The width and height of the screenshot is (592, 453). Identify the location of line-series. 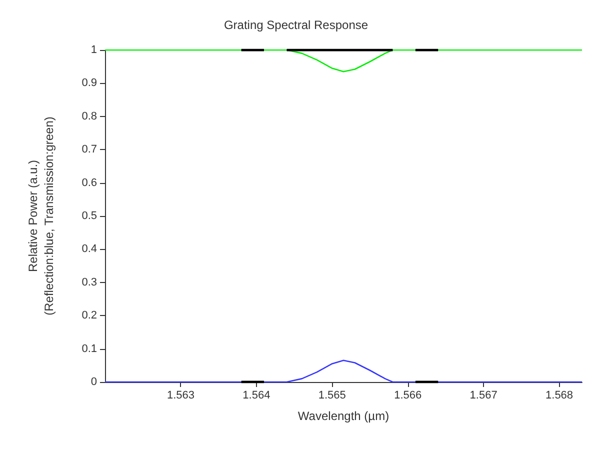
(343, 60).